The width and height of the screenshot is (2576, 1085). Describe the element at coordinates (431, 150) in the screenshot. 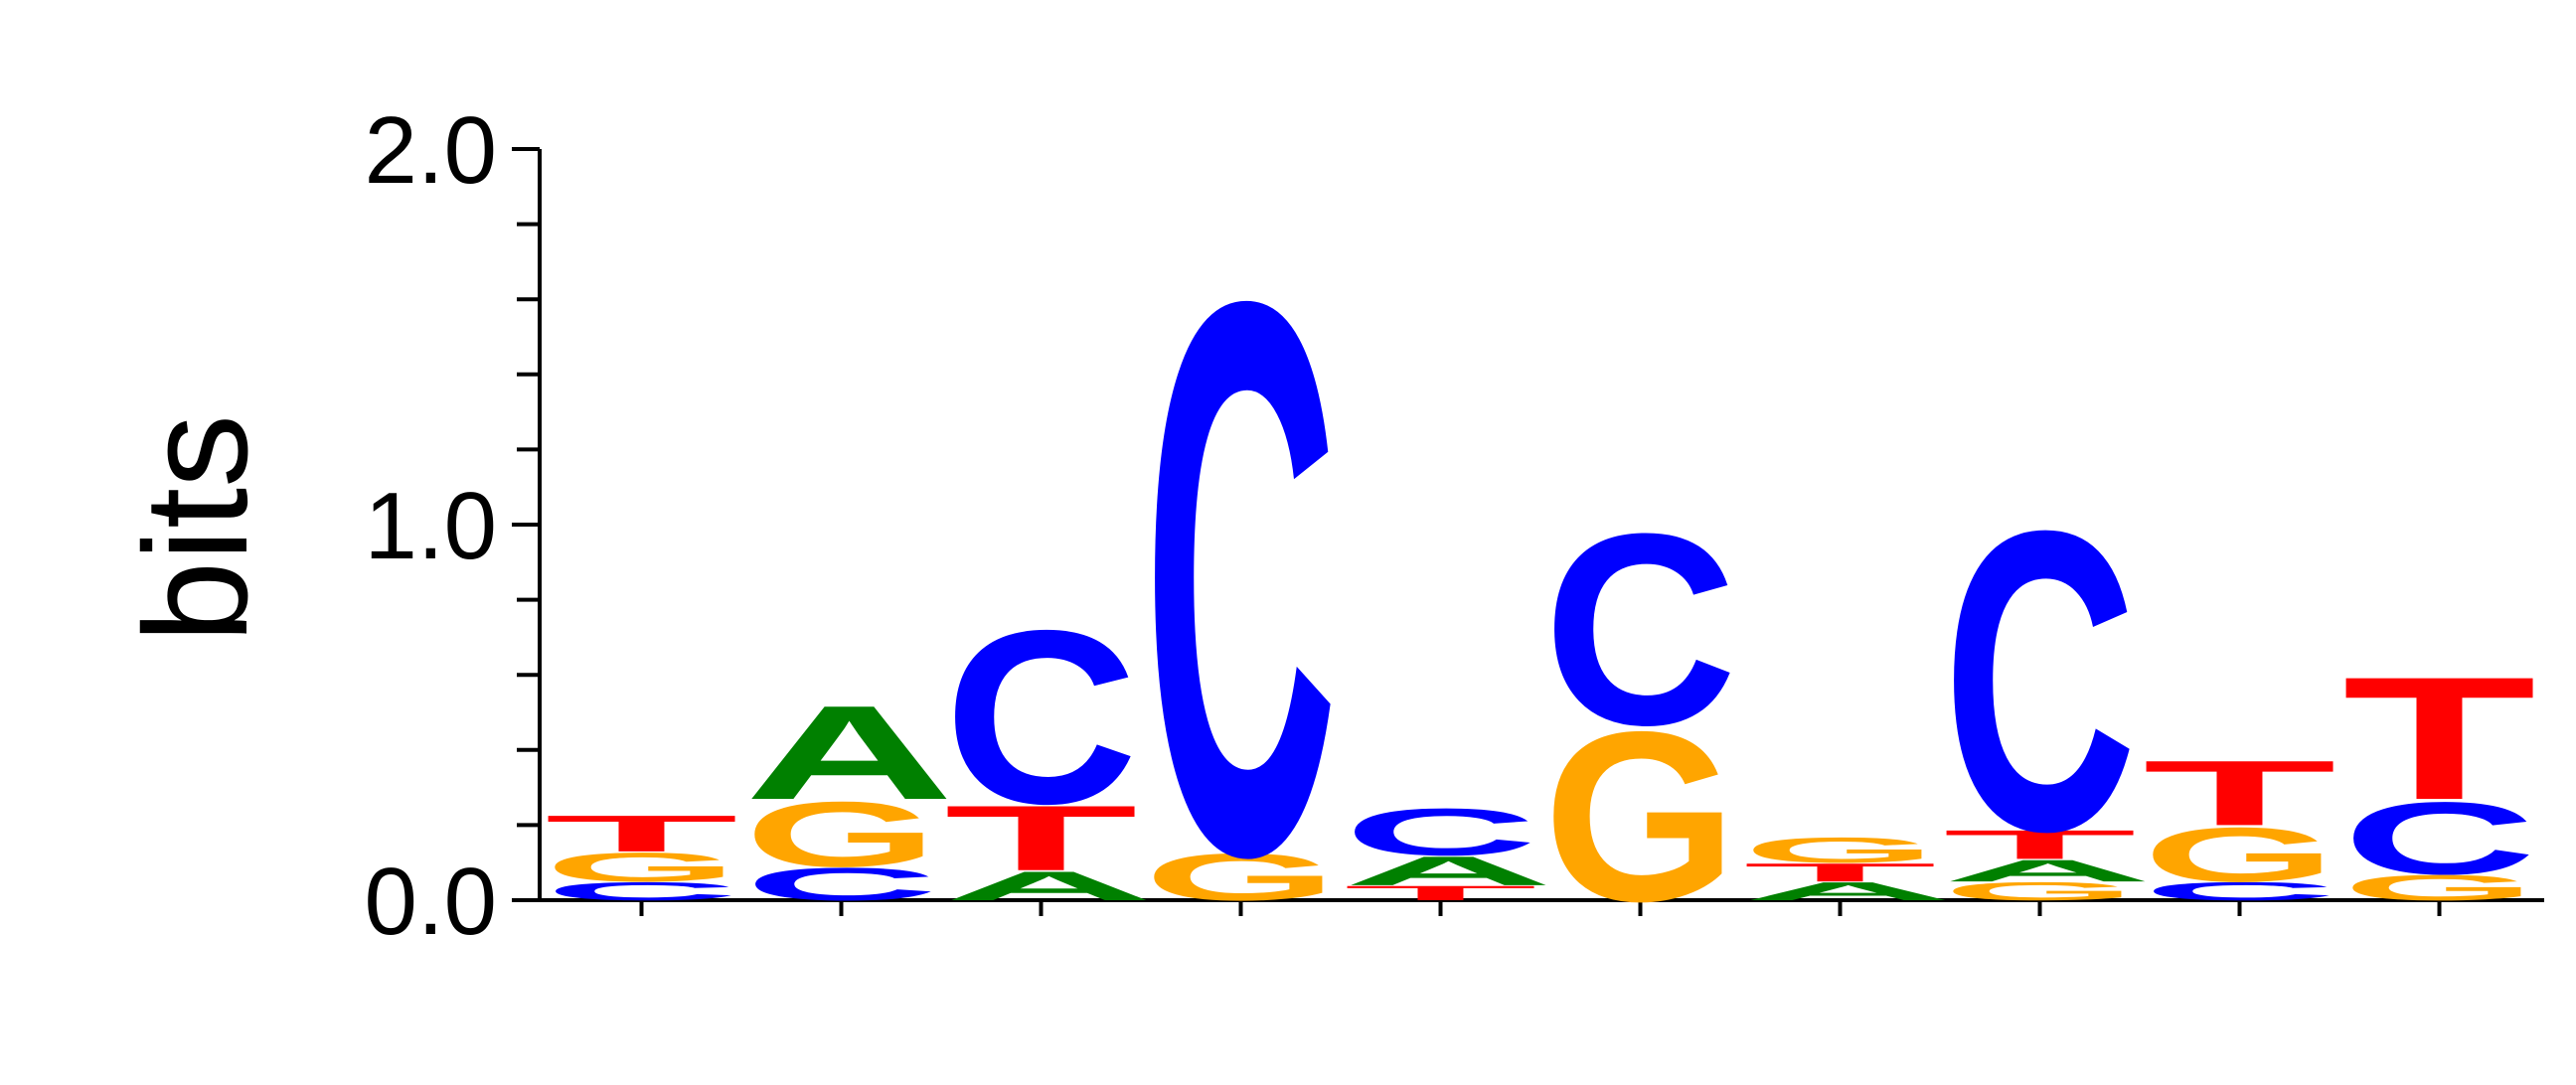

I see `y-tick-label: 2.0` at that location.